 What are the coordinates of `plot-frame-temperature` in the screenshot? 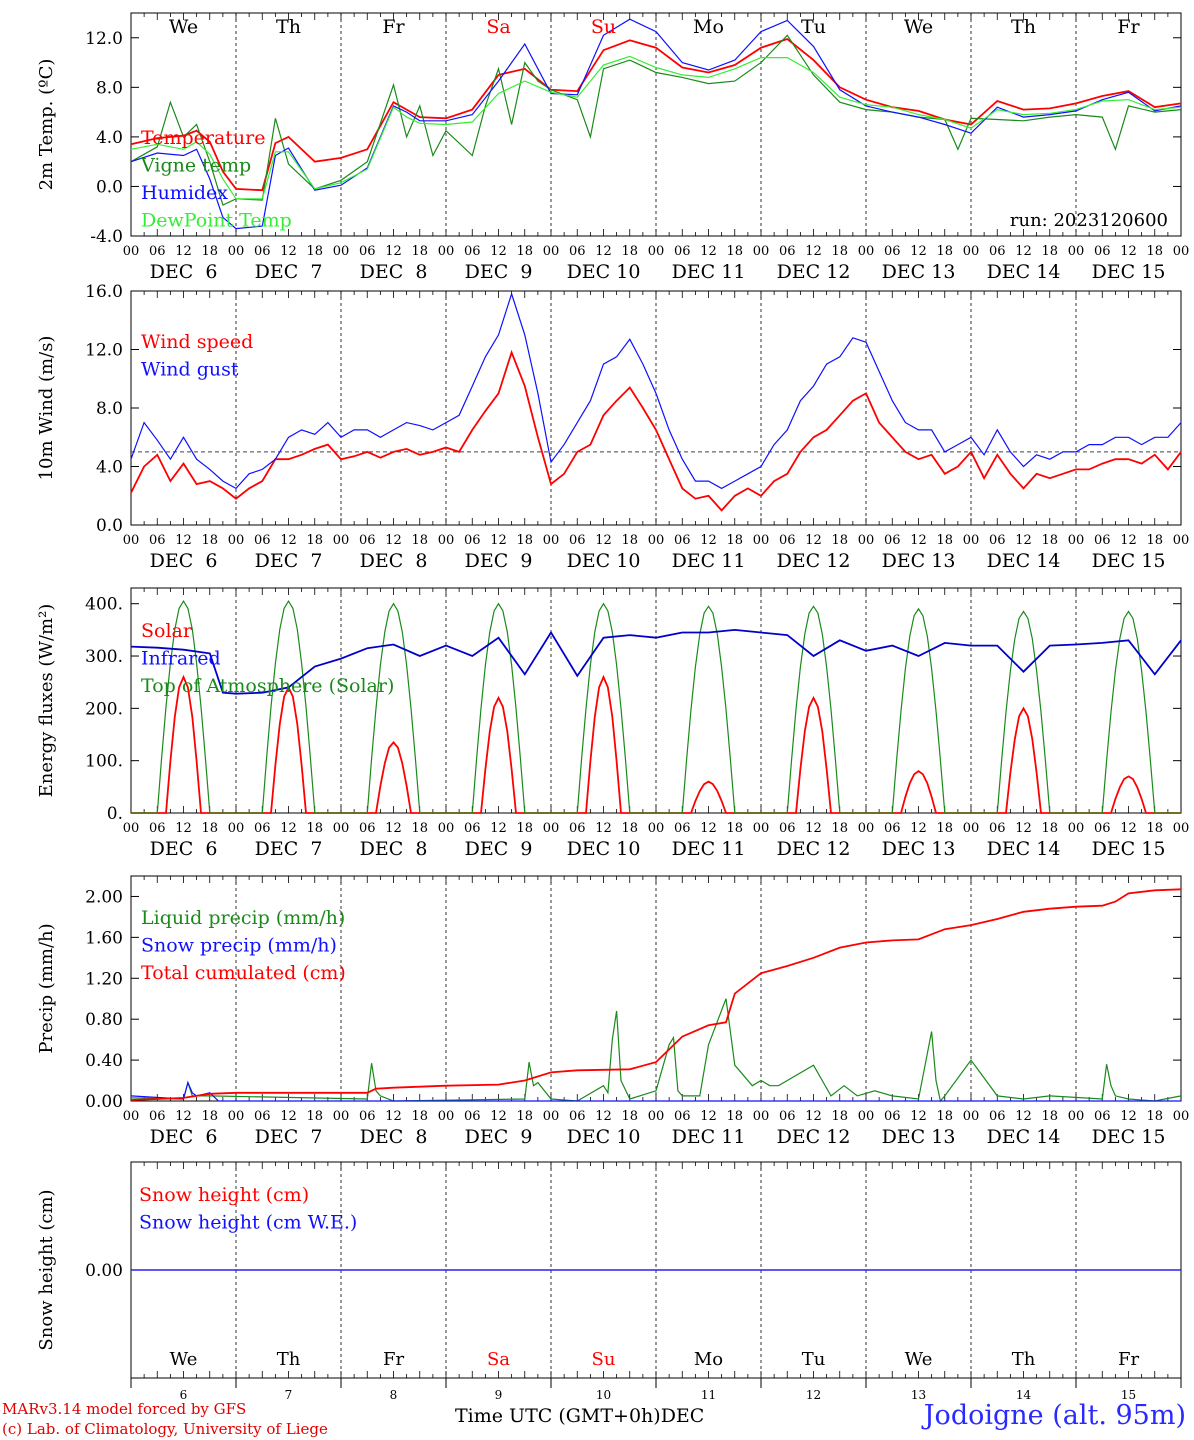 It's located at (656, 124).